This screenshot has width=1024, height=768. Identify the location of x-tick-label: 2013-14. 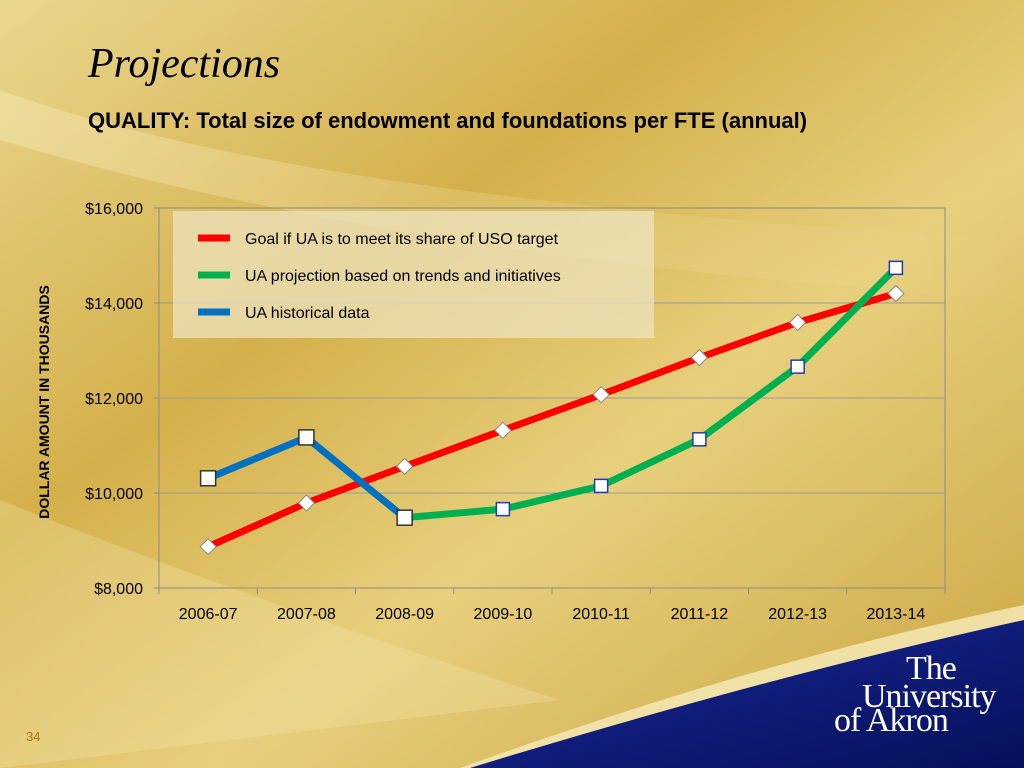
(896, 614).